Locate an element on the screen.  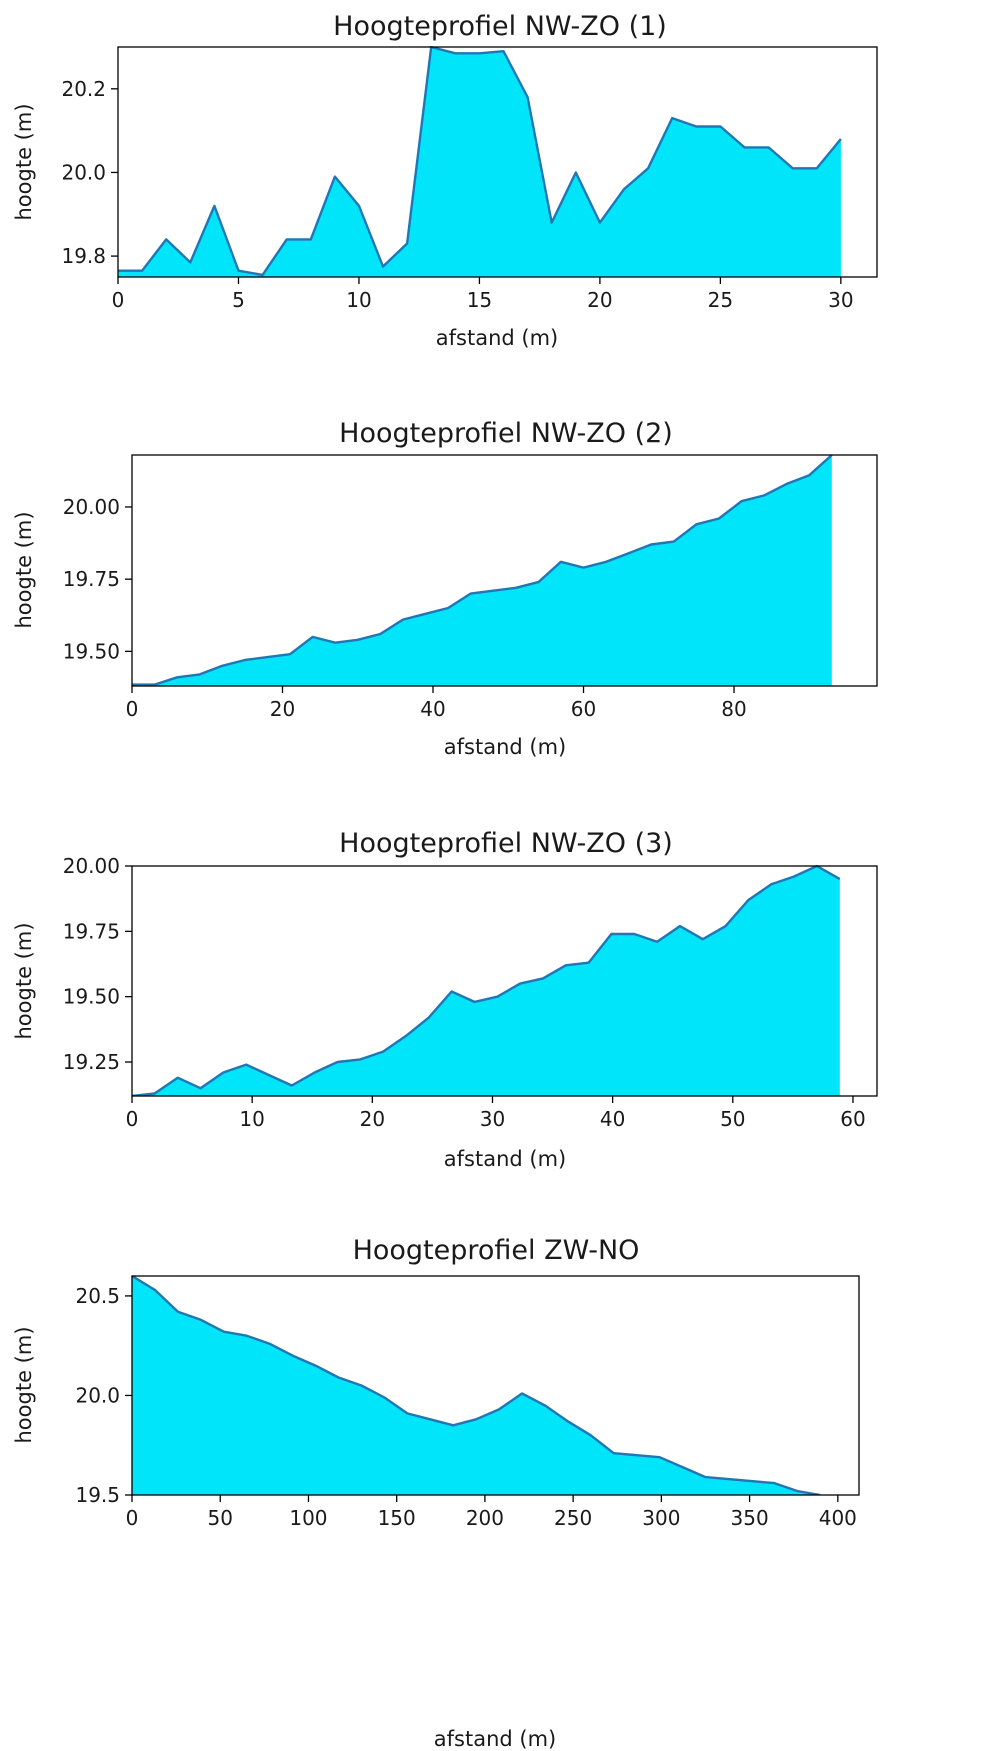
y-tick-label: 20.2 is located at coordinates (83, 89).